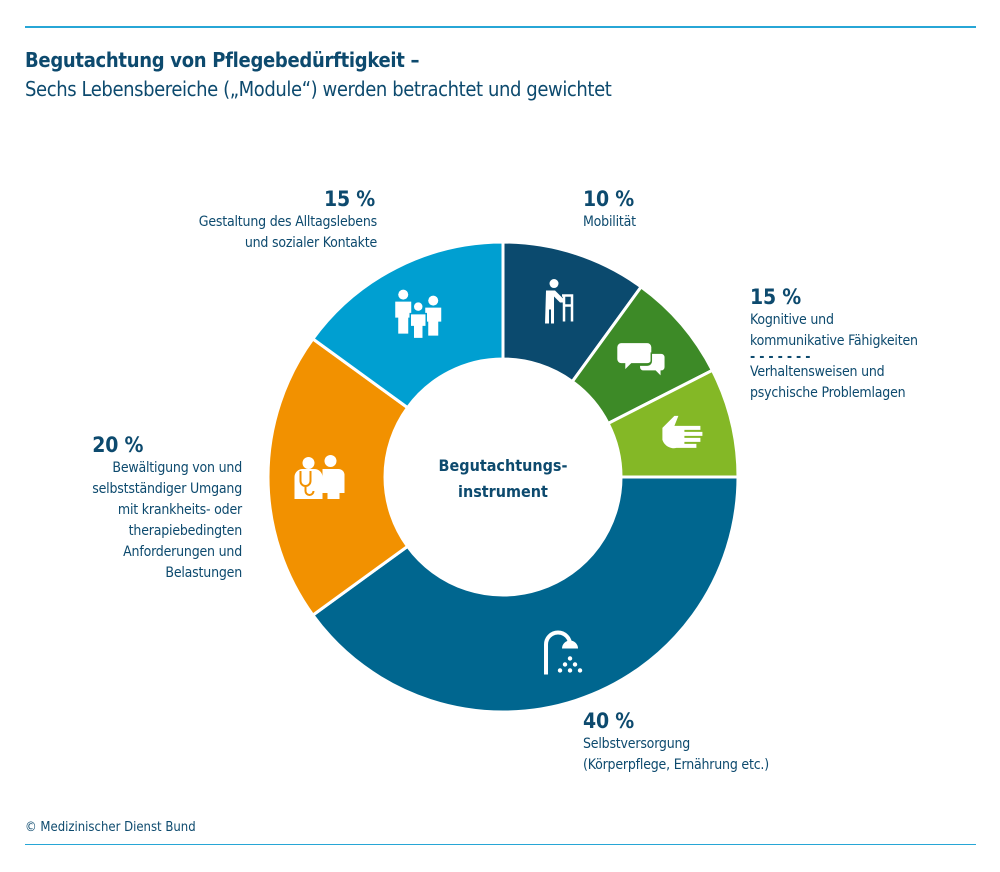 The image size is (1000, 872). What do you see at coordinates (500, 844) in the screenshot?
I see `bottom-rule` at bounding box center [500, 844].